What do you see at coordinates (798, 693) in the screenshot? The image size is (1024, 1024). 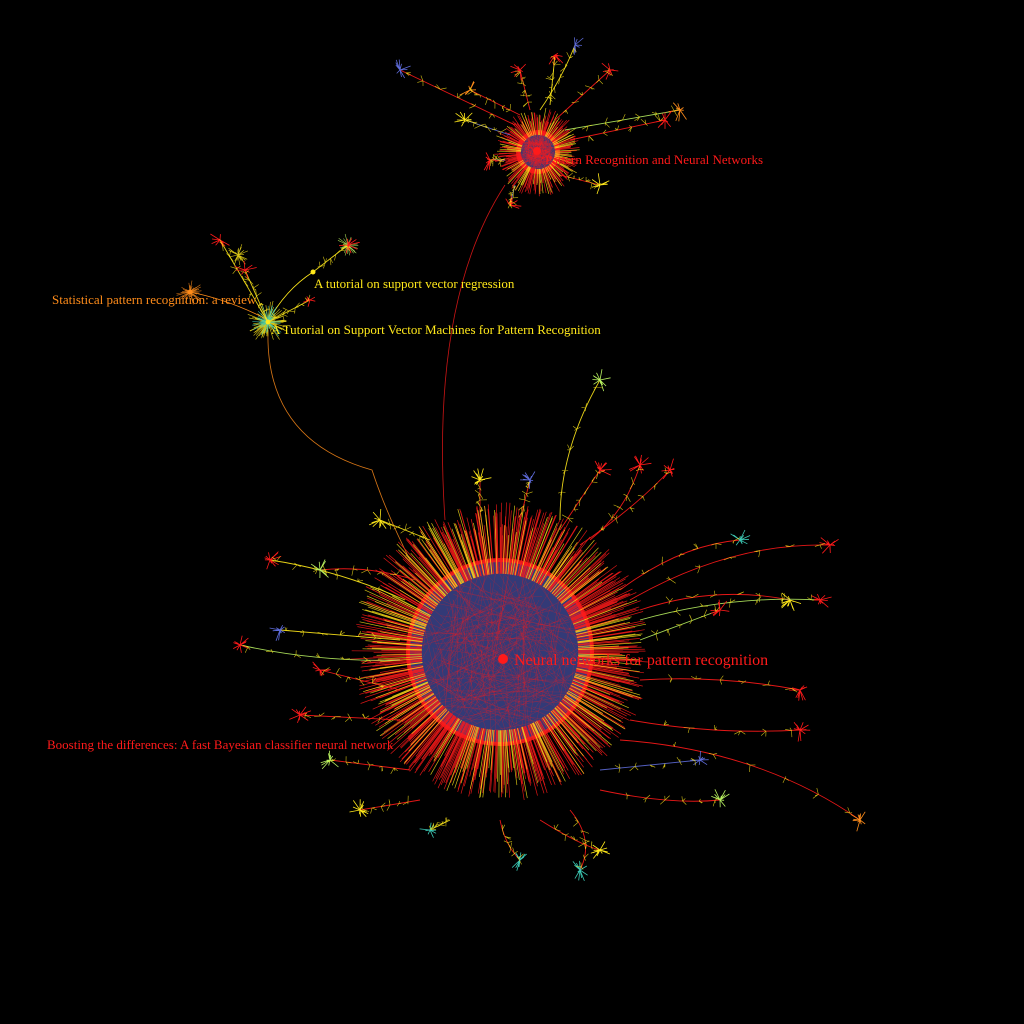 I see `tendril-nn-7-fan` at bounding box center [798, 693].